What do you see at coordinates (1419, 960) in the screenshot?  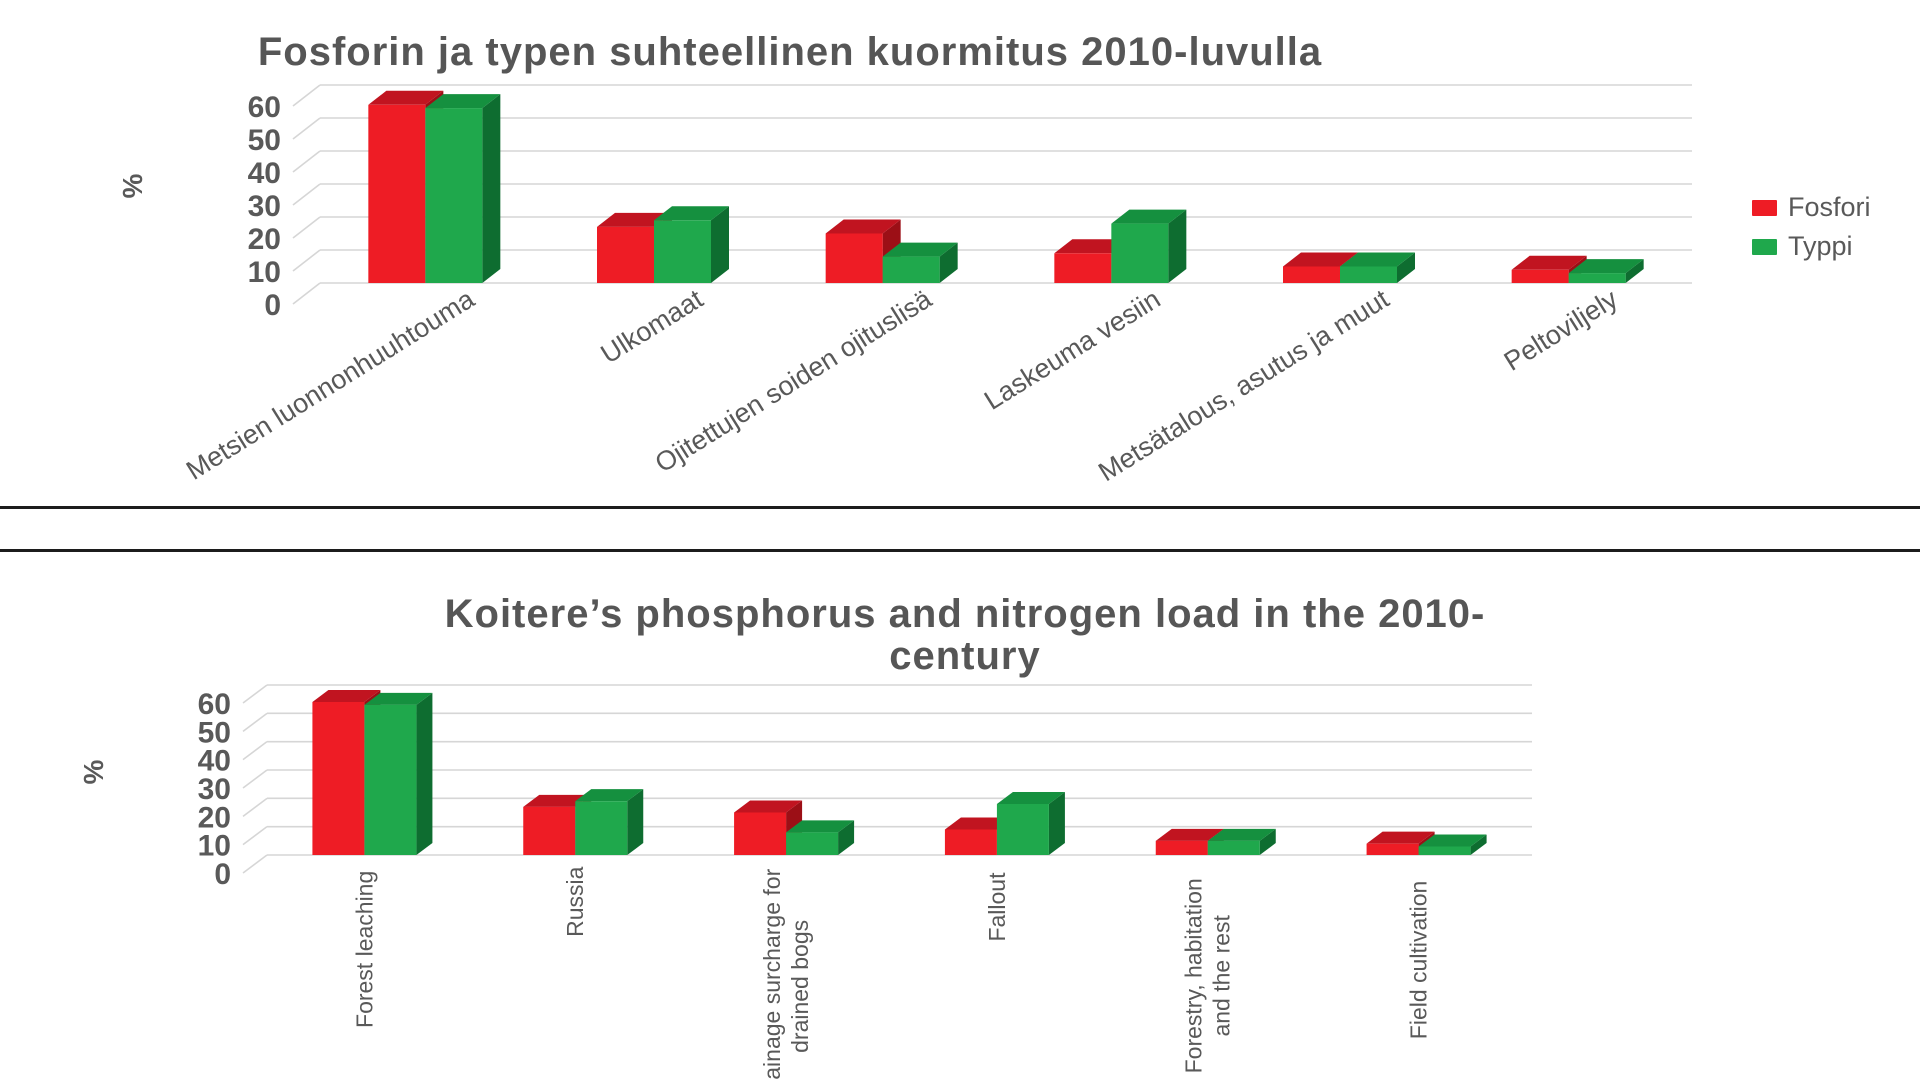 I see `category-label: Field cultivation` at bounding box center [1419, 960].